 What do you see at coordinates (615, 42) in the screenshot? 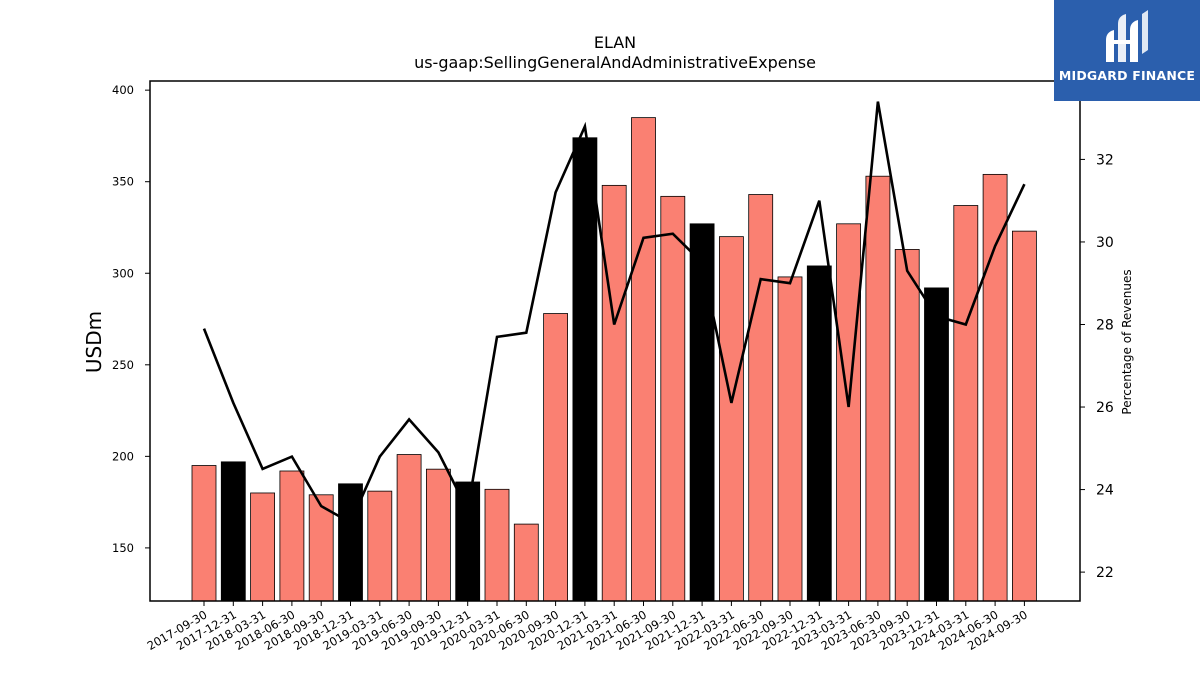
I see `chart-title: ELAN` at bounding box center [615, 42].